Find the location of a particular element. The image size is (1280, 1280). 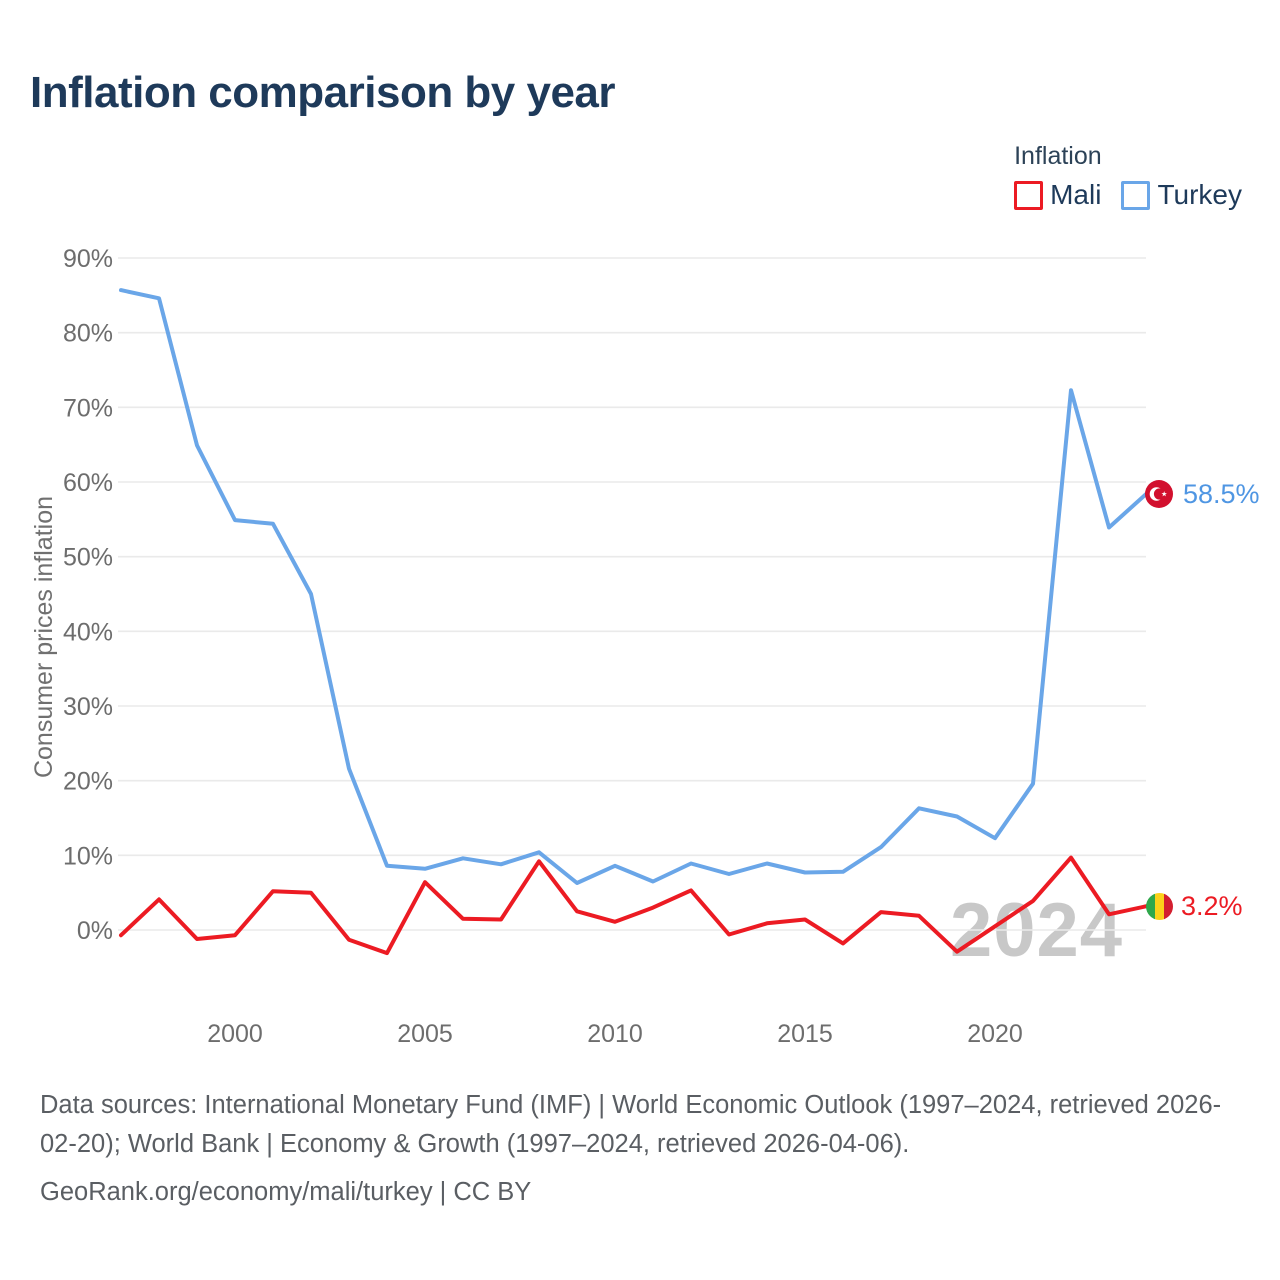

y-tick-label: 80% is located at coordinates (88, 334).